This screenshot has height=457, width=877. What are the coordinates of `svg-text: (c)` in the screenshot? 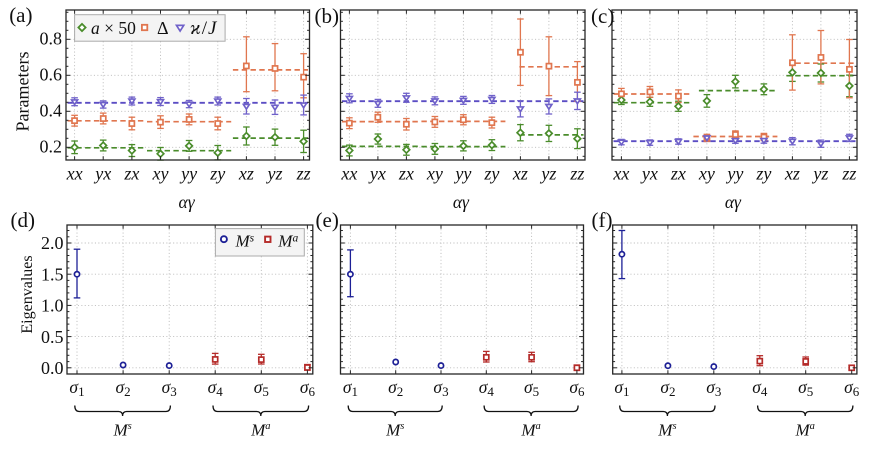 It's located at (602, 16).